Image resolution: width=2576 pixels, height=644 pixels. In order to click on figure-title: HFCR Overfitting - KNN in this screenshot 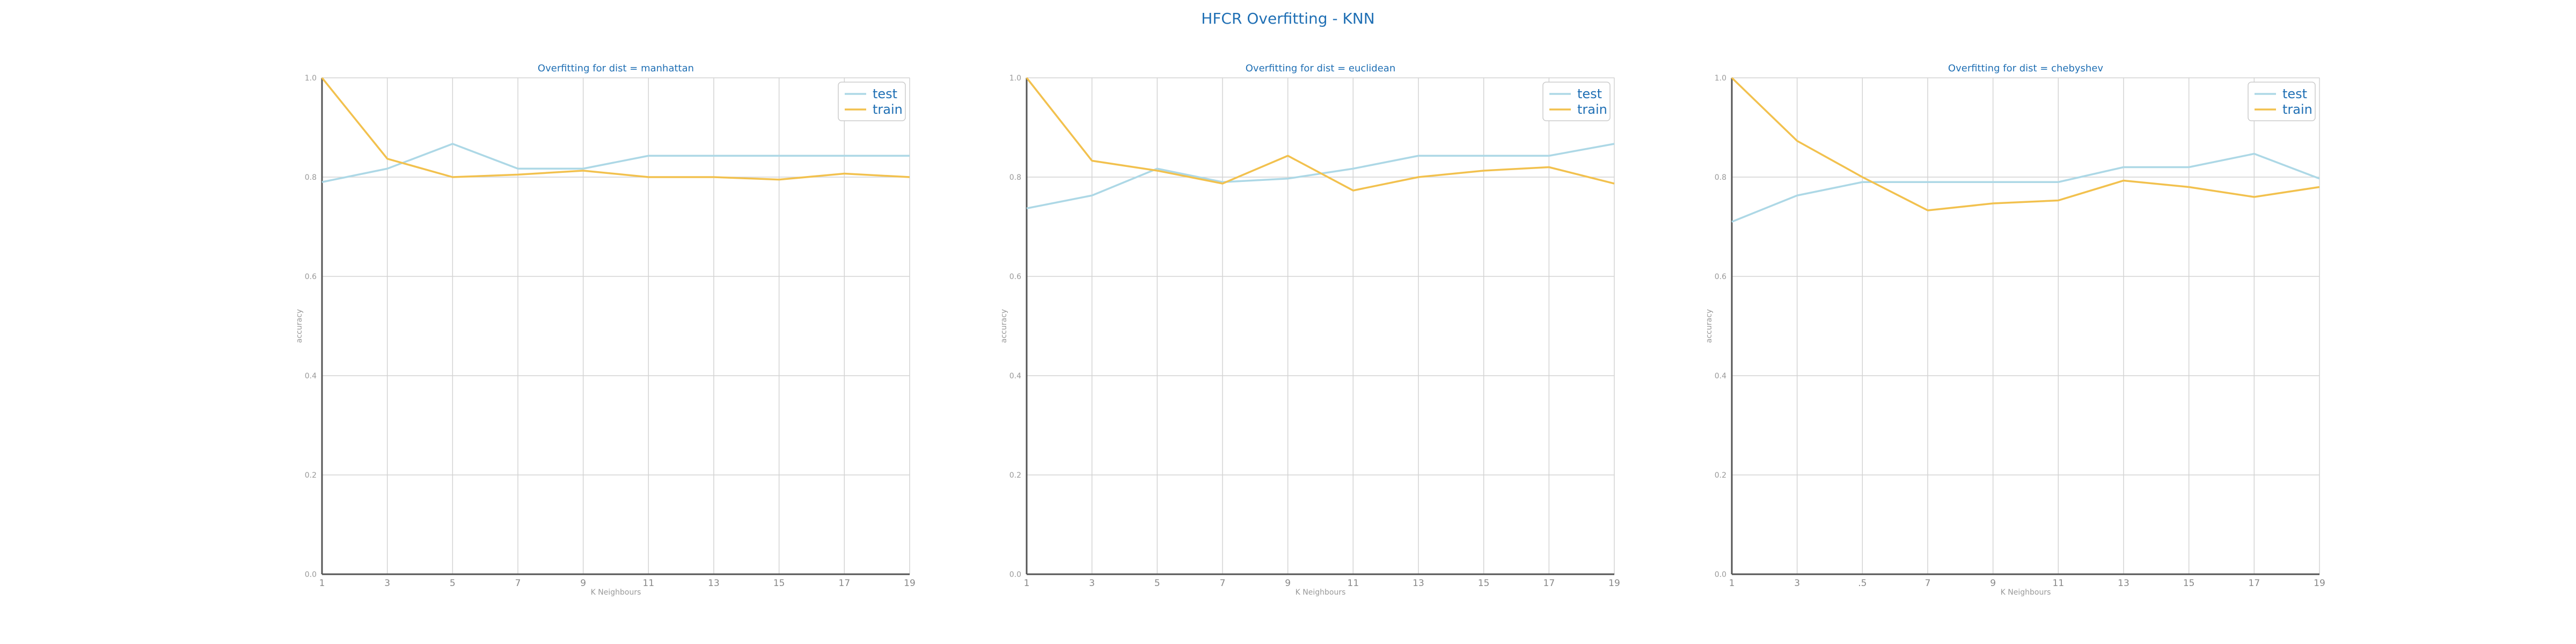, I will do `click(1288, 18)`.